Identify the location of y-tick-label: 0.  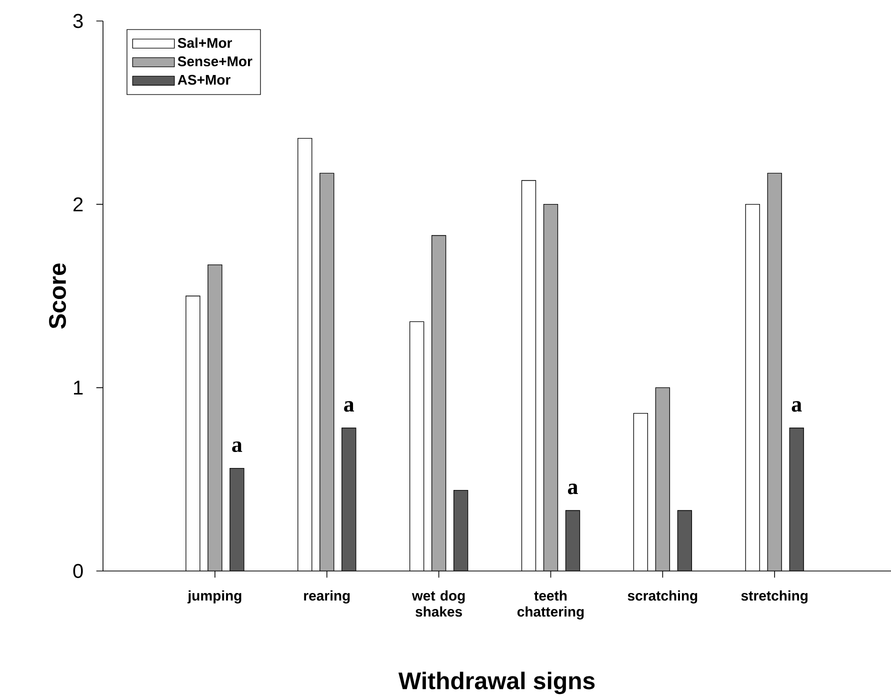
(78, 571).